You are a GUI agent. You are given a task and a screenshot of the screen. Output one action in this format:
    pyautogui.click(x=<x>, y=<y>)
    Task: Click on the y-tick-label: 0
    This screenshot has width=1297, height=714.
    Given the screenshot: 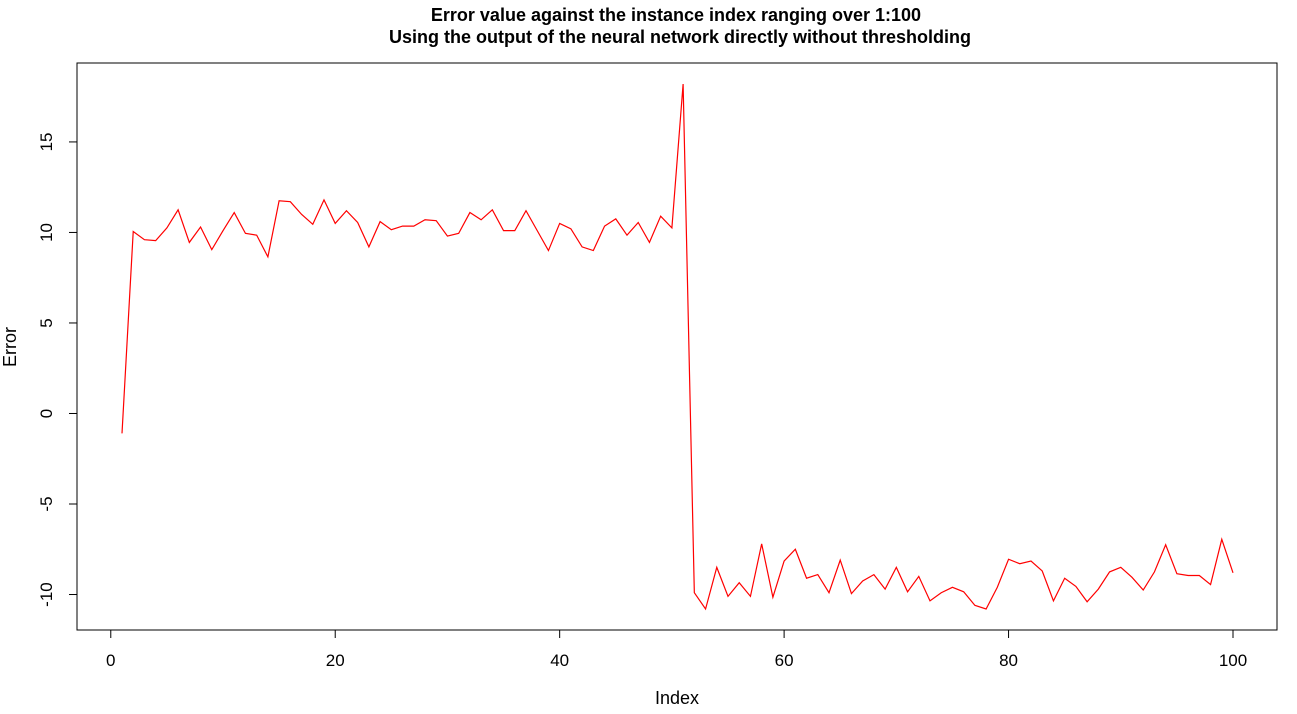 What is the action you would take?
    pyautogui.click(x=46, y=413)
    